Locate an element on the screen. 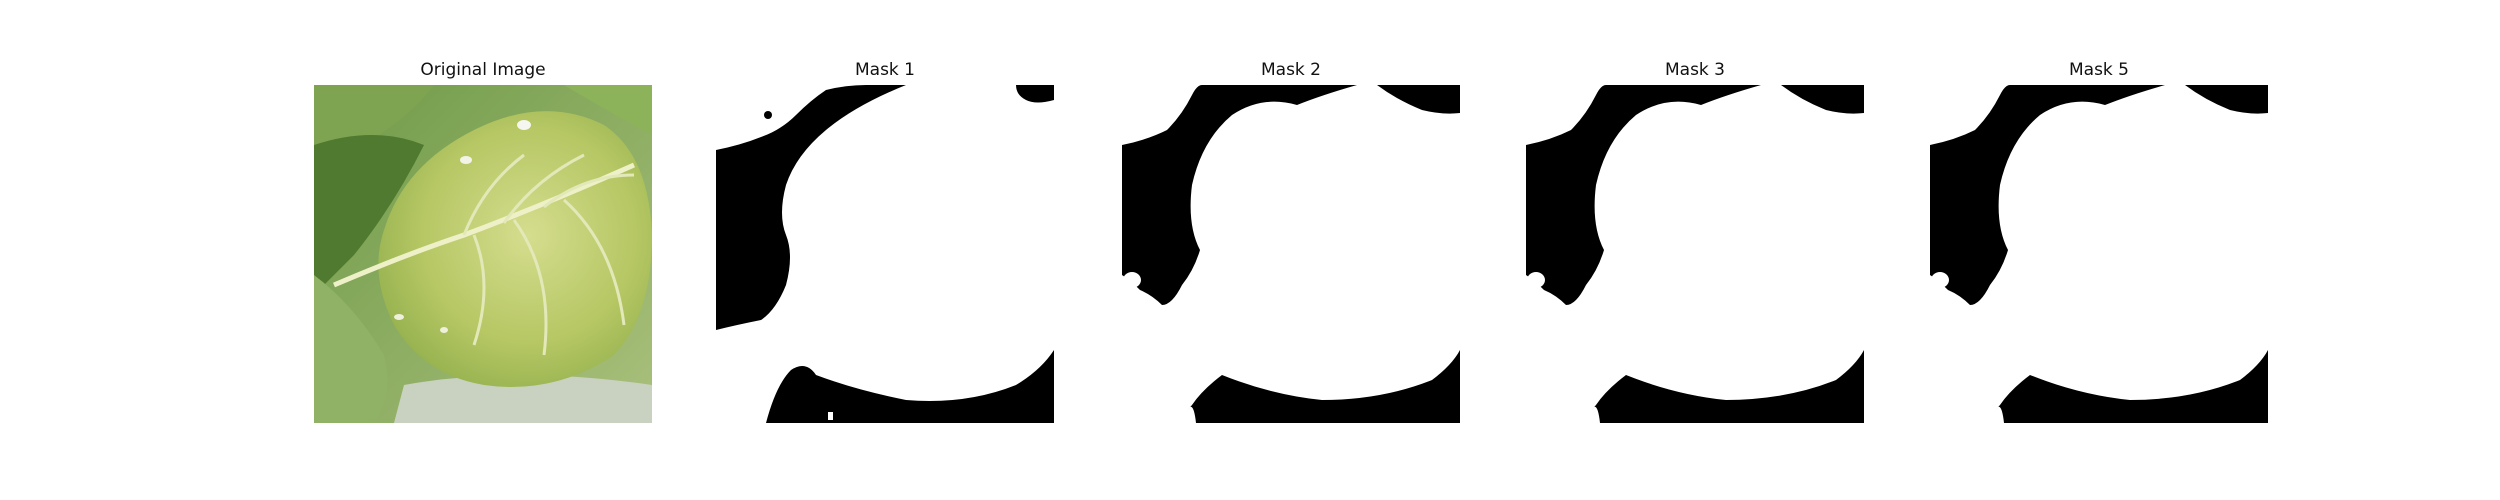  panel-title: Mask 3 is located at coordinates (1694, 70).